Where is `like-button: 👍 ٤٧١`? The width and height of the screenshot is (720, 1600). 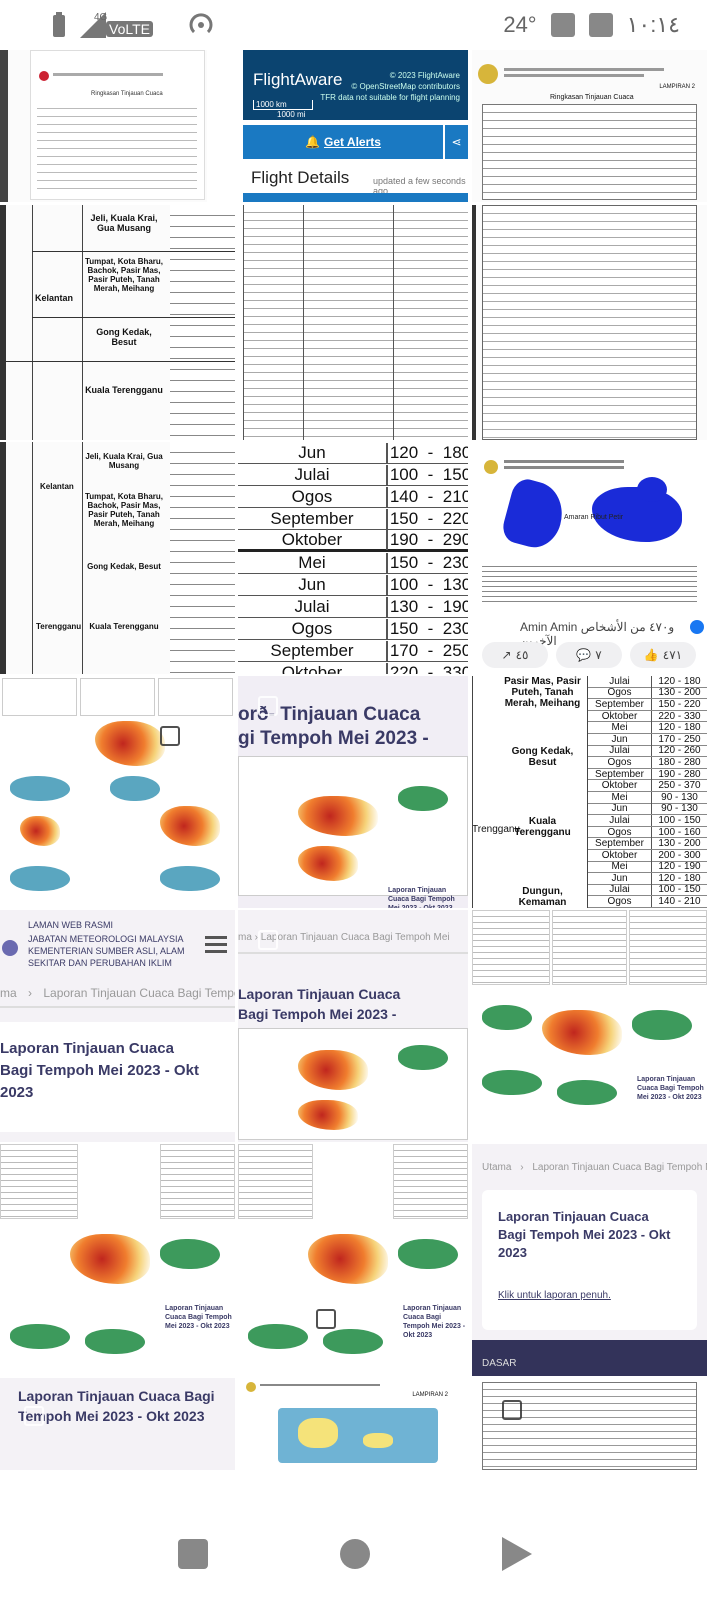 like-button: 👍 ٤٧١ is located at coordinates (663, 655).